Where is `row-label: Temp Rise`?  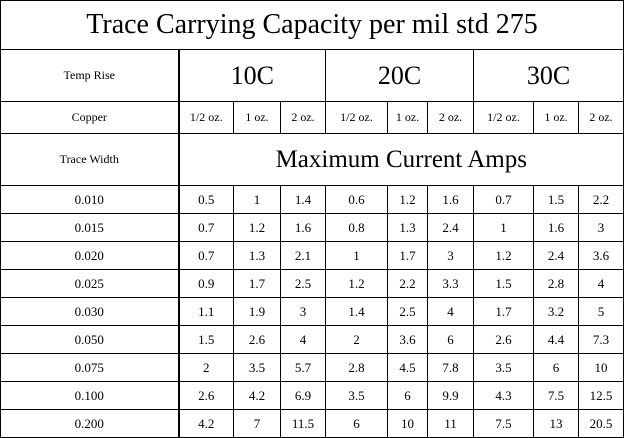
row-label: Temp Rise is located at coordinates (90, 75).